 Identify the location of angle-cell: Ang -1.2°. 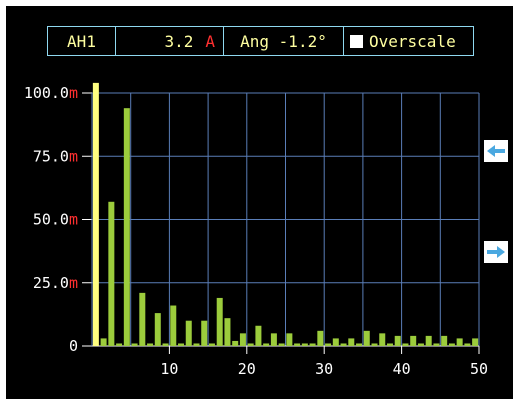
(284, 41).